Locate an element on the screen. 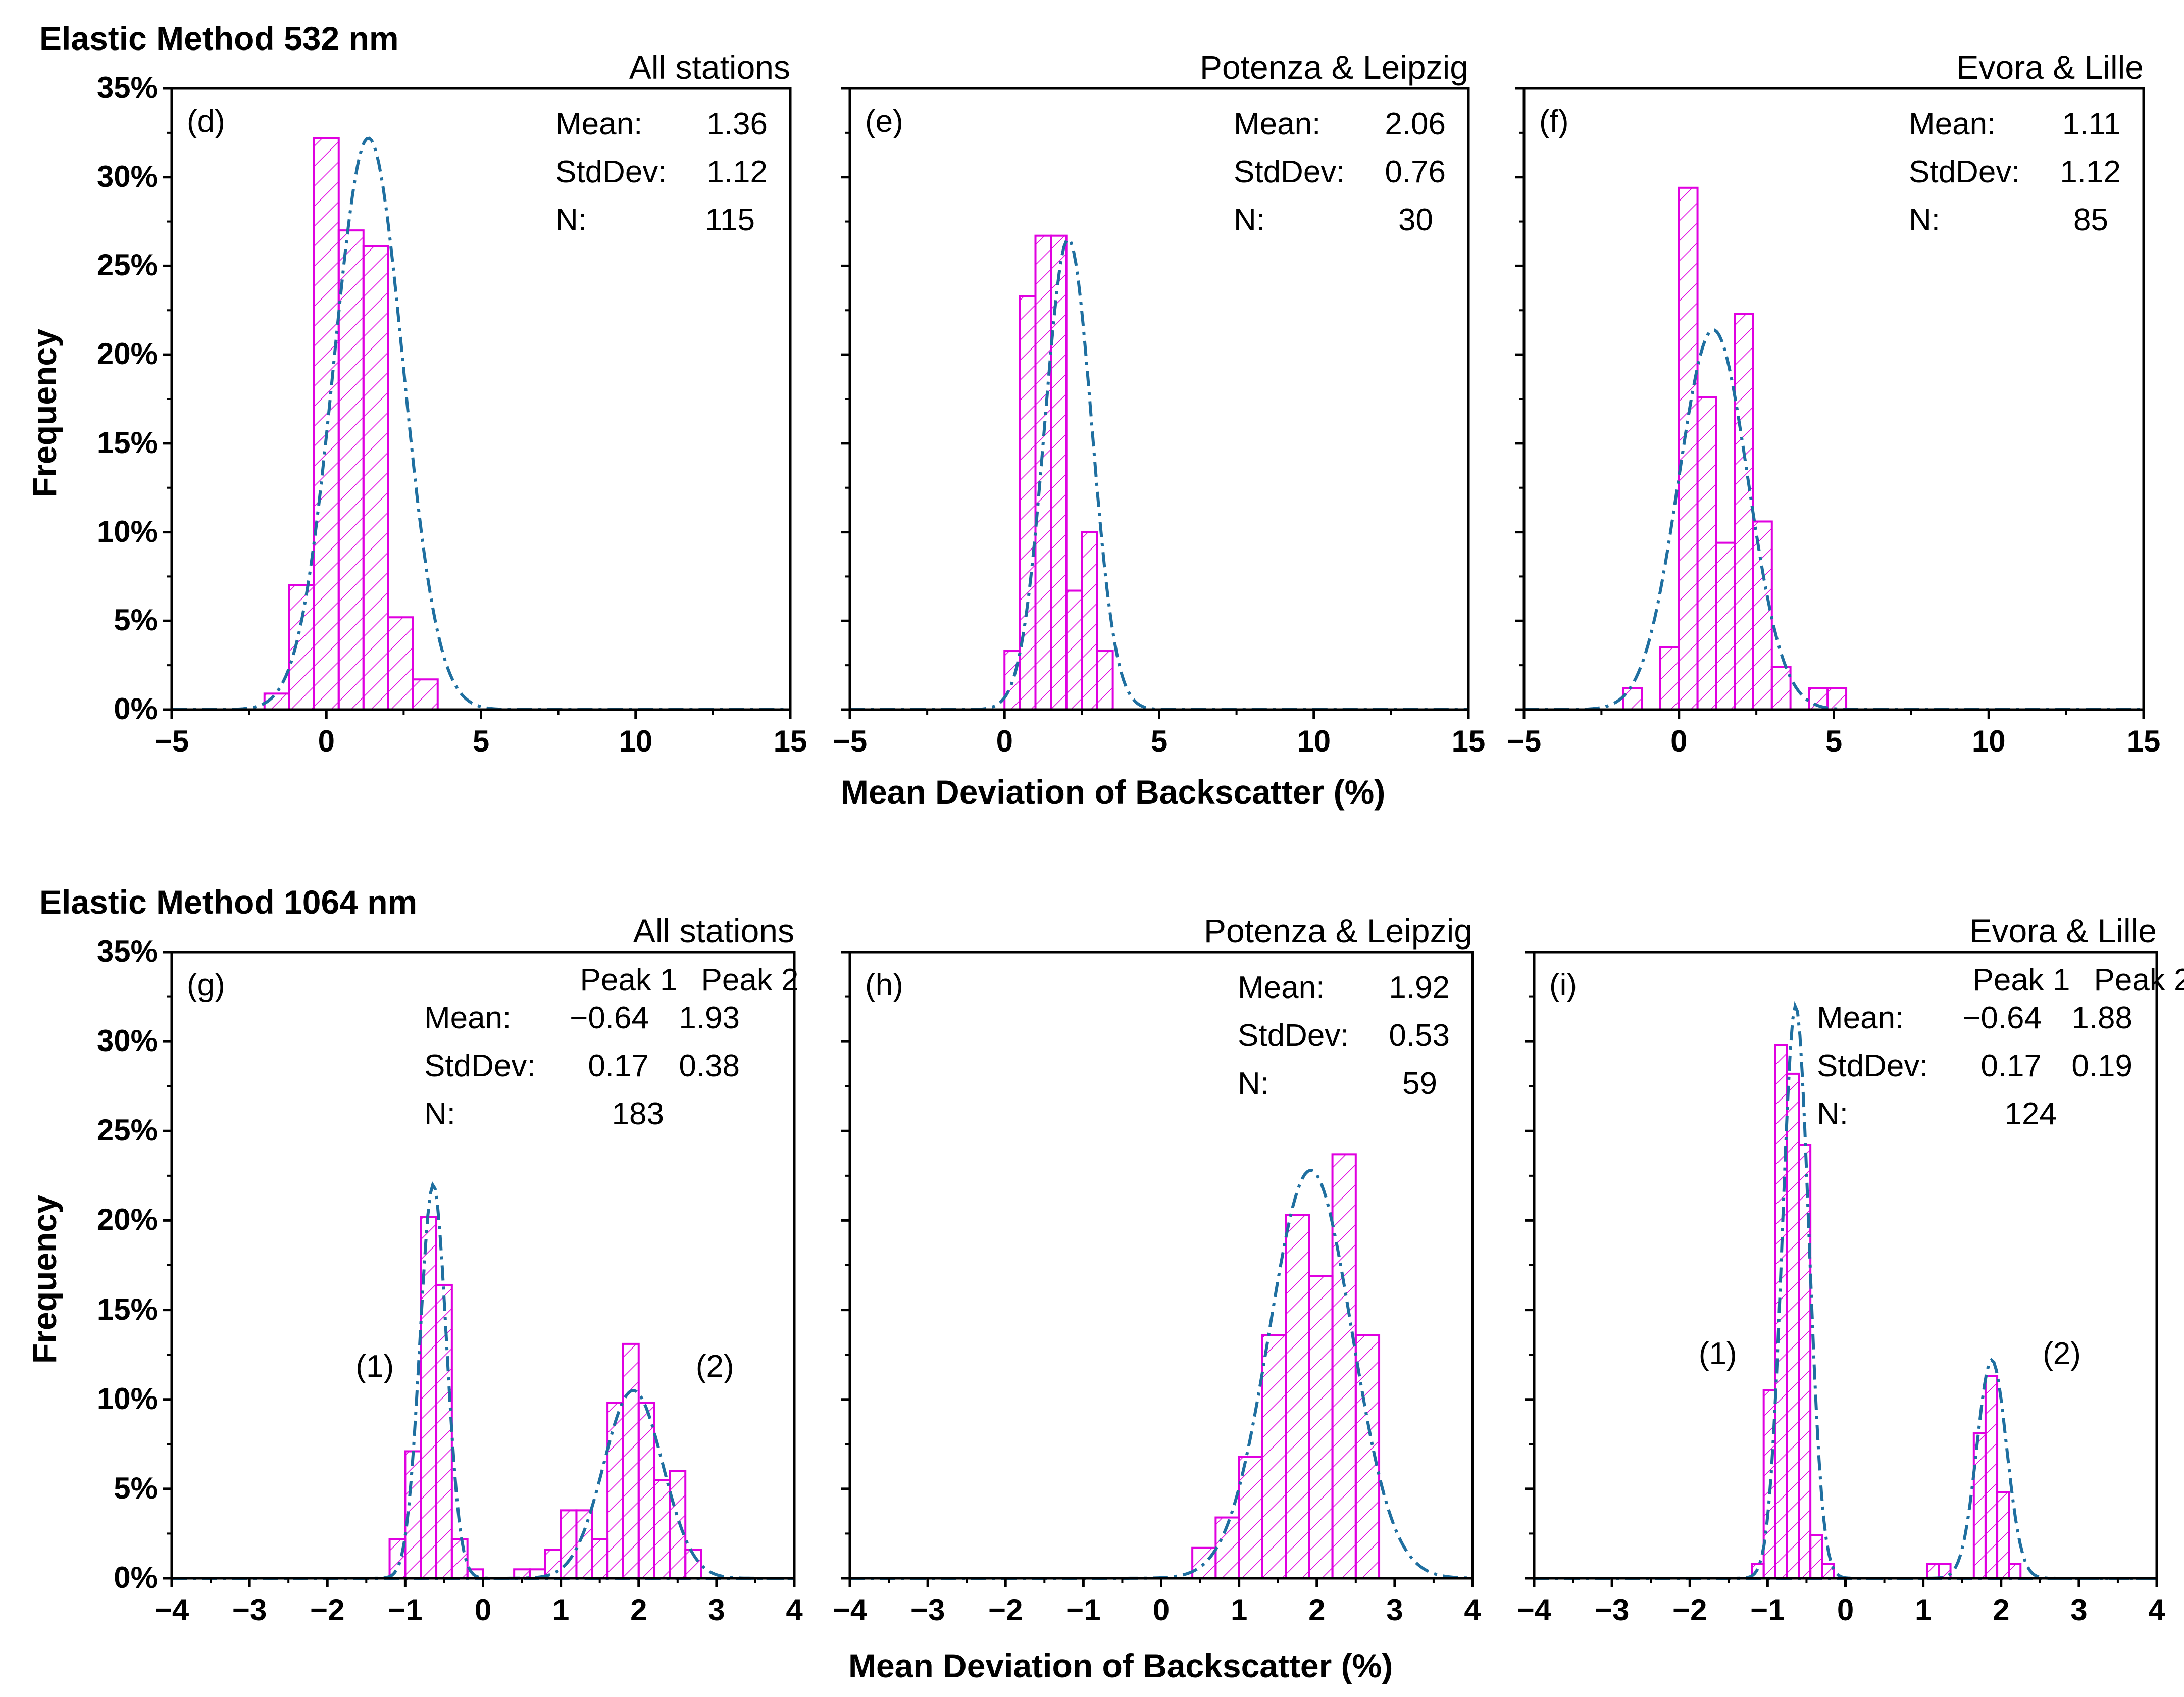 This screenshot has height=1697, width=2184. panel-title: Evora & Lille is located at coordinates (2050, 67).